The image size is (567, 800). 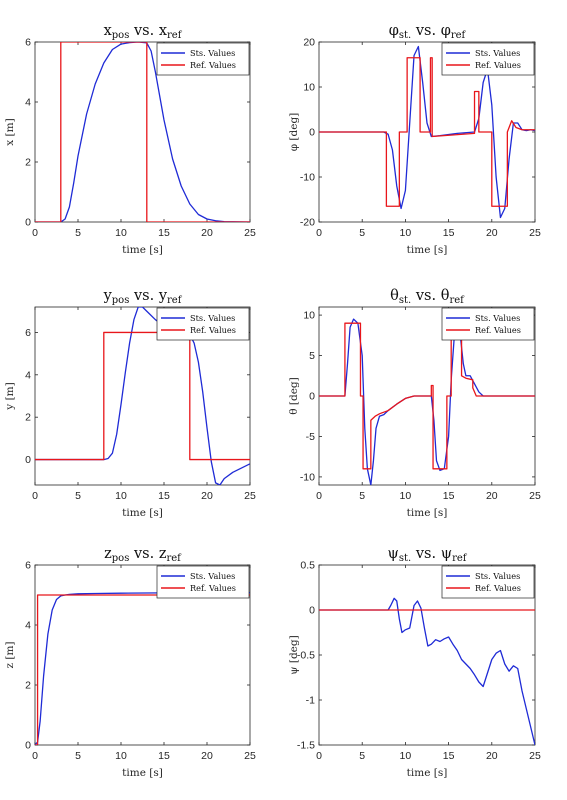 What do you see at coordinates (307, 223) in the screenshot?
I see `y-tick-label: -20` at bounding box center [307, 223].